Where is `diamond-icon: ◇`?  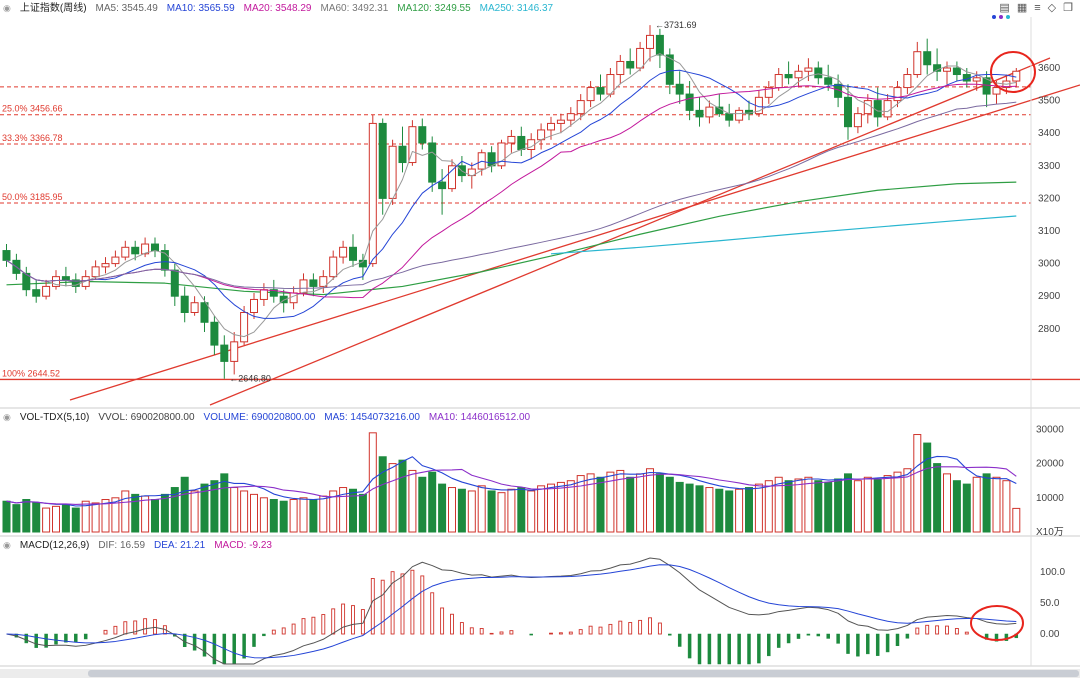
diamond-icon: ◇ is located at coordinates (1052, 8).